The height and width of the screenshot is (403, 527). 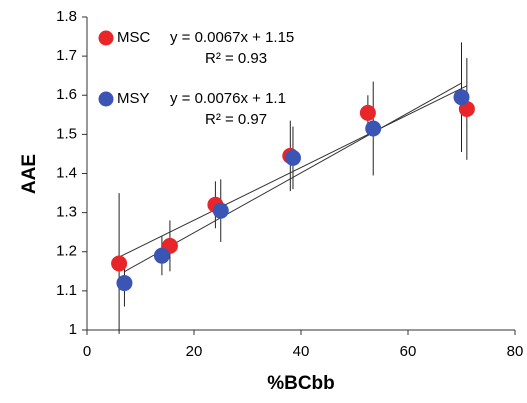 I want to click on y-tick-label: 1.7, so click(x=66, y=55).